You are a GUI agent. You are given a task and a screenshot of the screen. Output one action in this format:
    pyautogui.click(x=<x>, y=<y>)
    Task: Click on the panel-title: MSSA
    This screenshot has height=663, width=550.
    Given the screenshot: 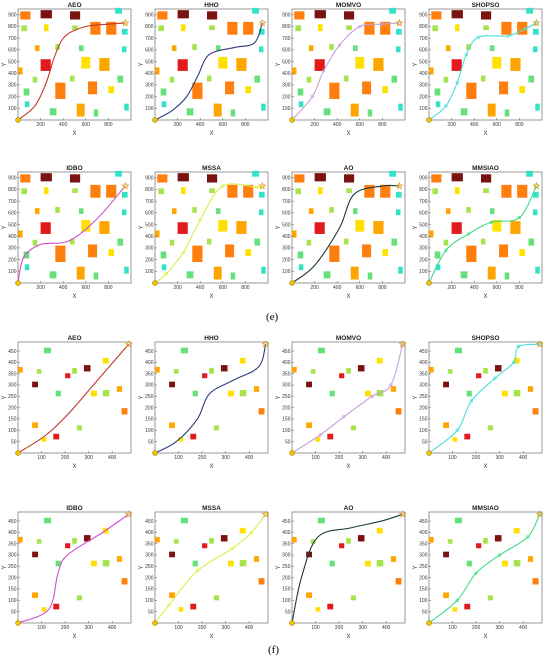 What is the action you would take?
    pyautogui.click(x=211, y=168)
    